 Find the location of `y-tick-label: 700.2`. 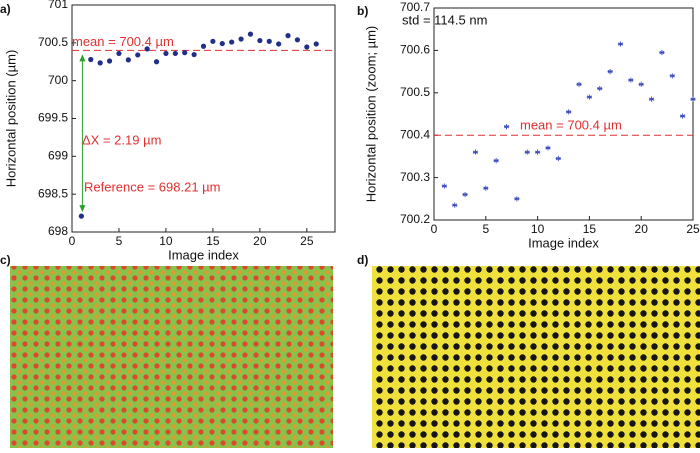

y-tick-label: 700.2 is located at coordinates (415, 219).